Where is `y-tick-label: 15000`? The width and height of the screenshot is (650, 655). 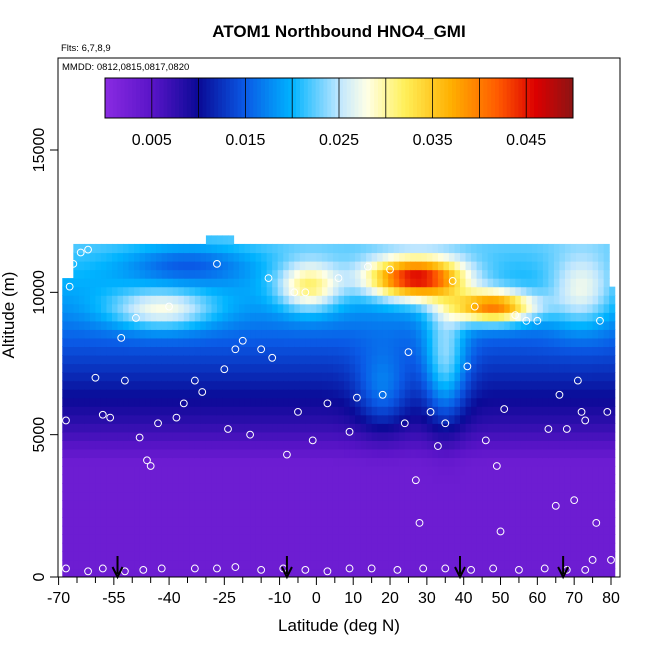
y-tick-label: 15000 is located at coordinates (39, 150).